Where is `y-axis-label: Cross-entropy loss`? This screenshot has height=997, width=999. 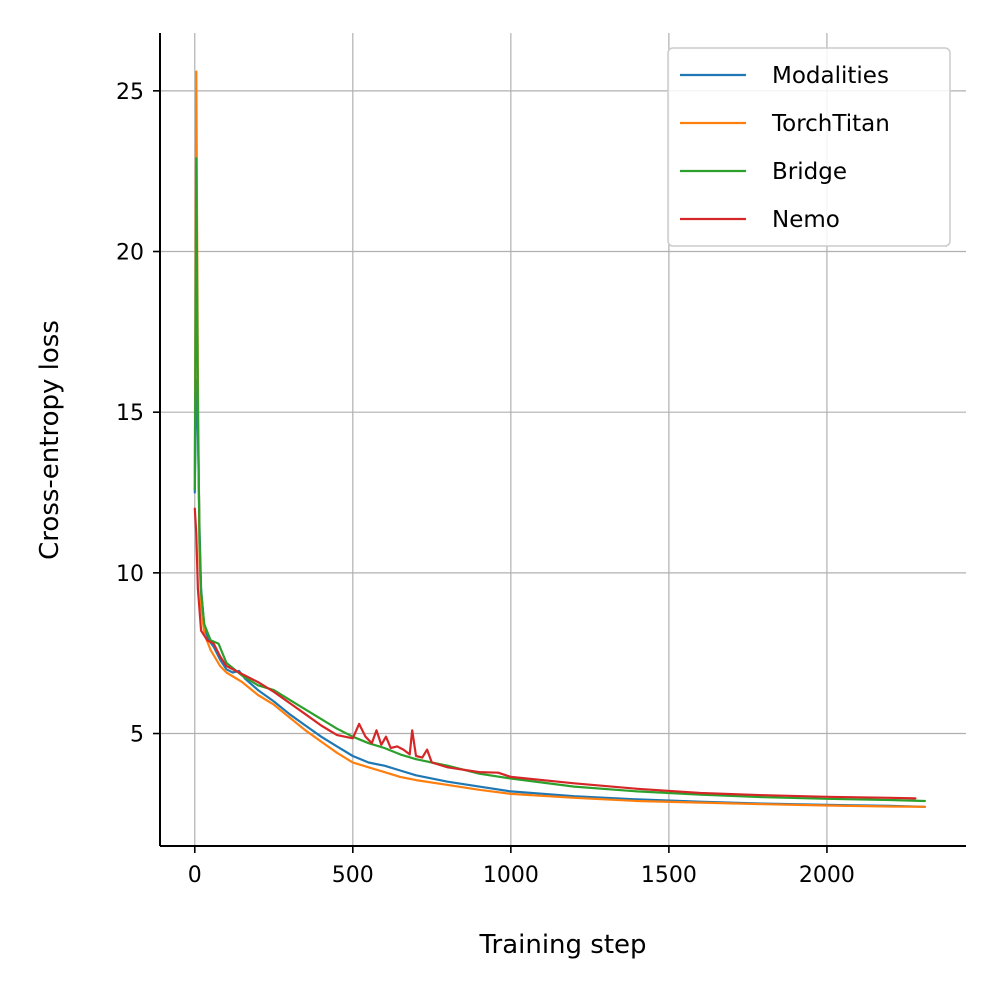
y-axis-label: Cross-entropy loss is located at coordinates (50, 440).